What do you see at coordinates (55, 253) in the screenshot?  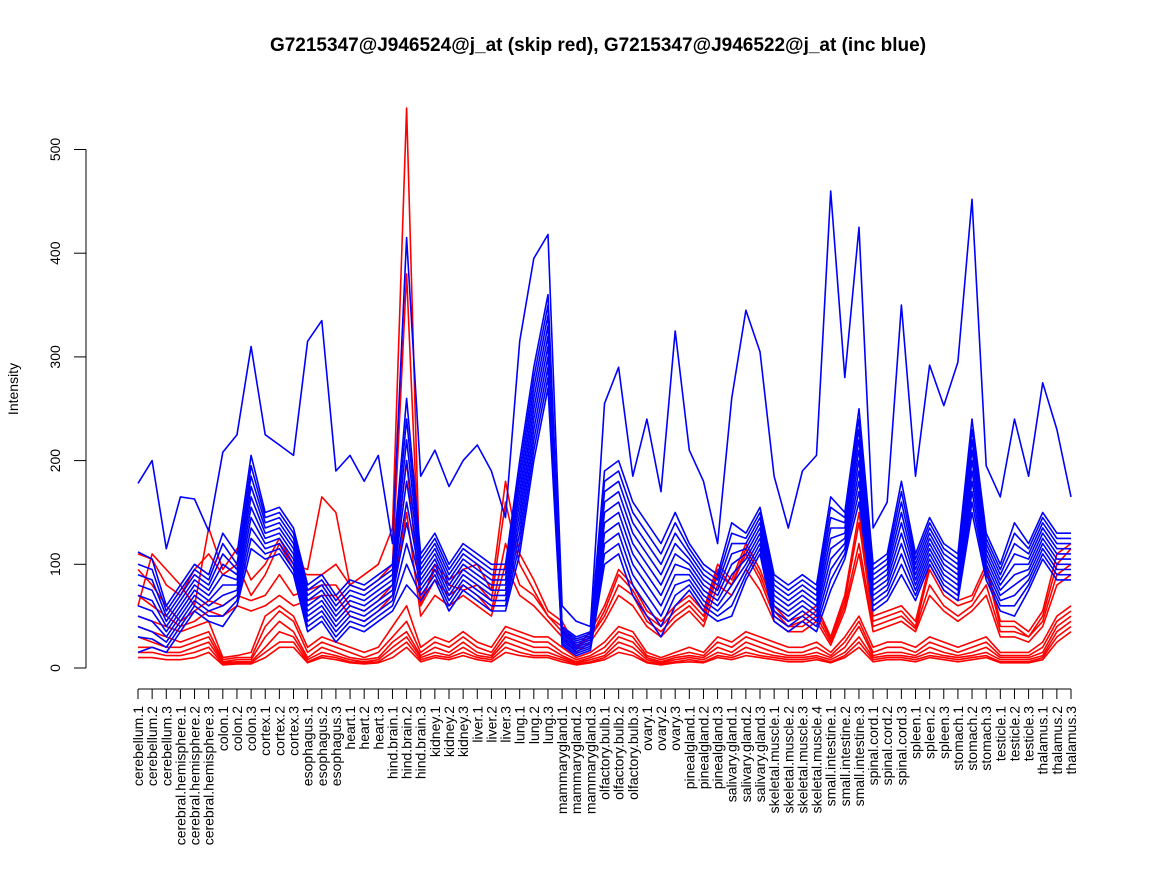 I see `y-tick-label: 400` at bounding box center [55, 253].